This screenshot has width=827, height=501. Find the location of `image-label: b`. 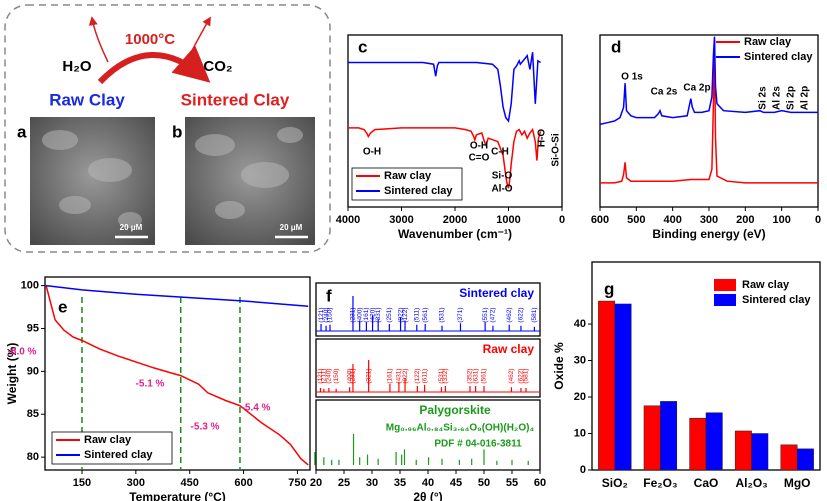

image-label: b is located at coordinates (177, 131).